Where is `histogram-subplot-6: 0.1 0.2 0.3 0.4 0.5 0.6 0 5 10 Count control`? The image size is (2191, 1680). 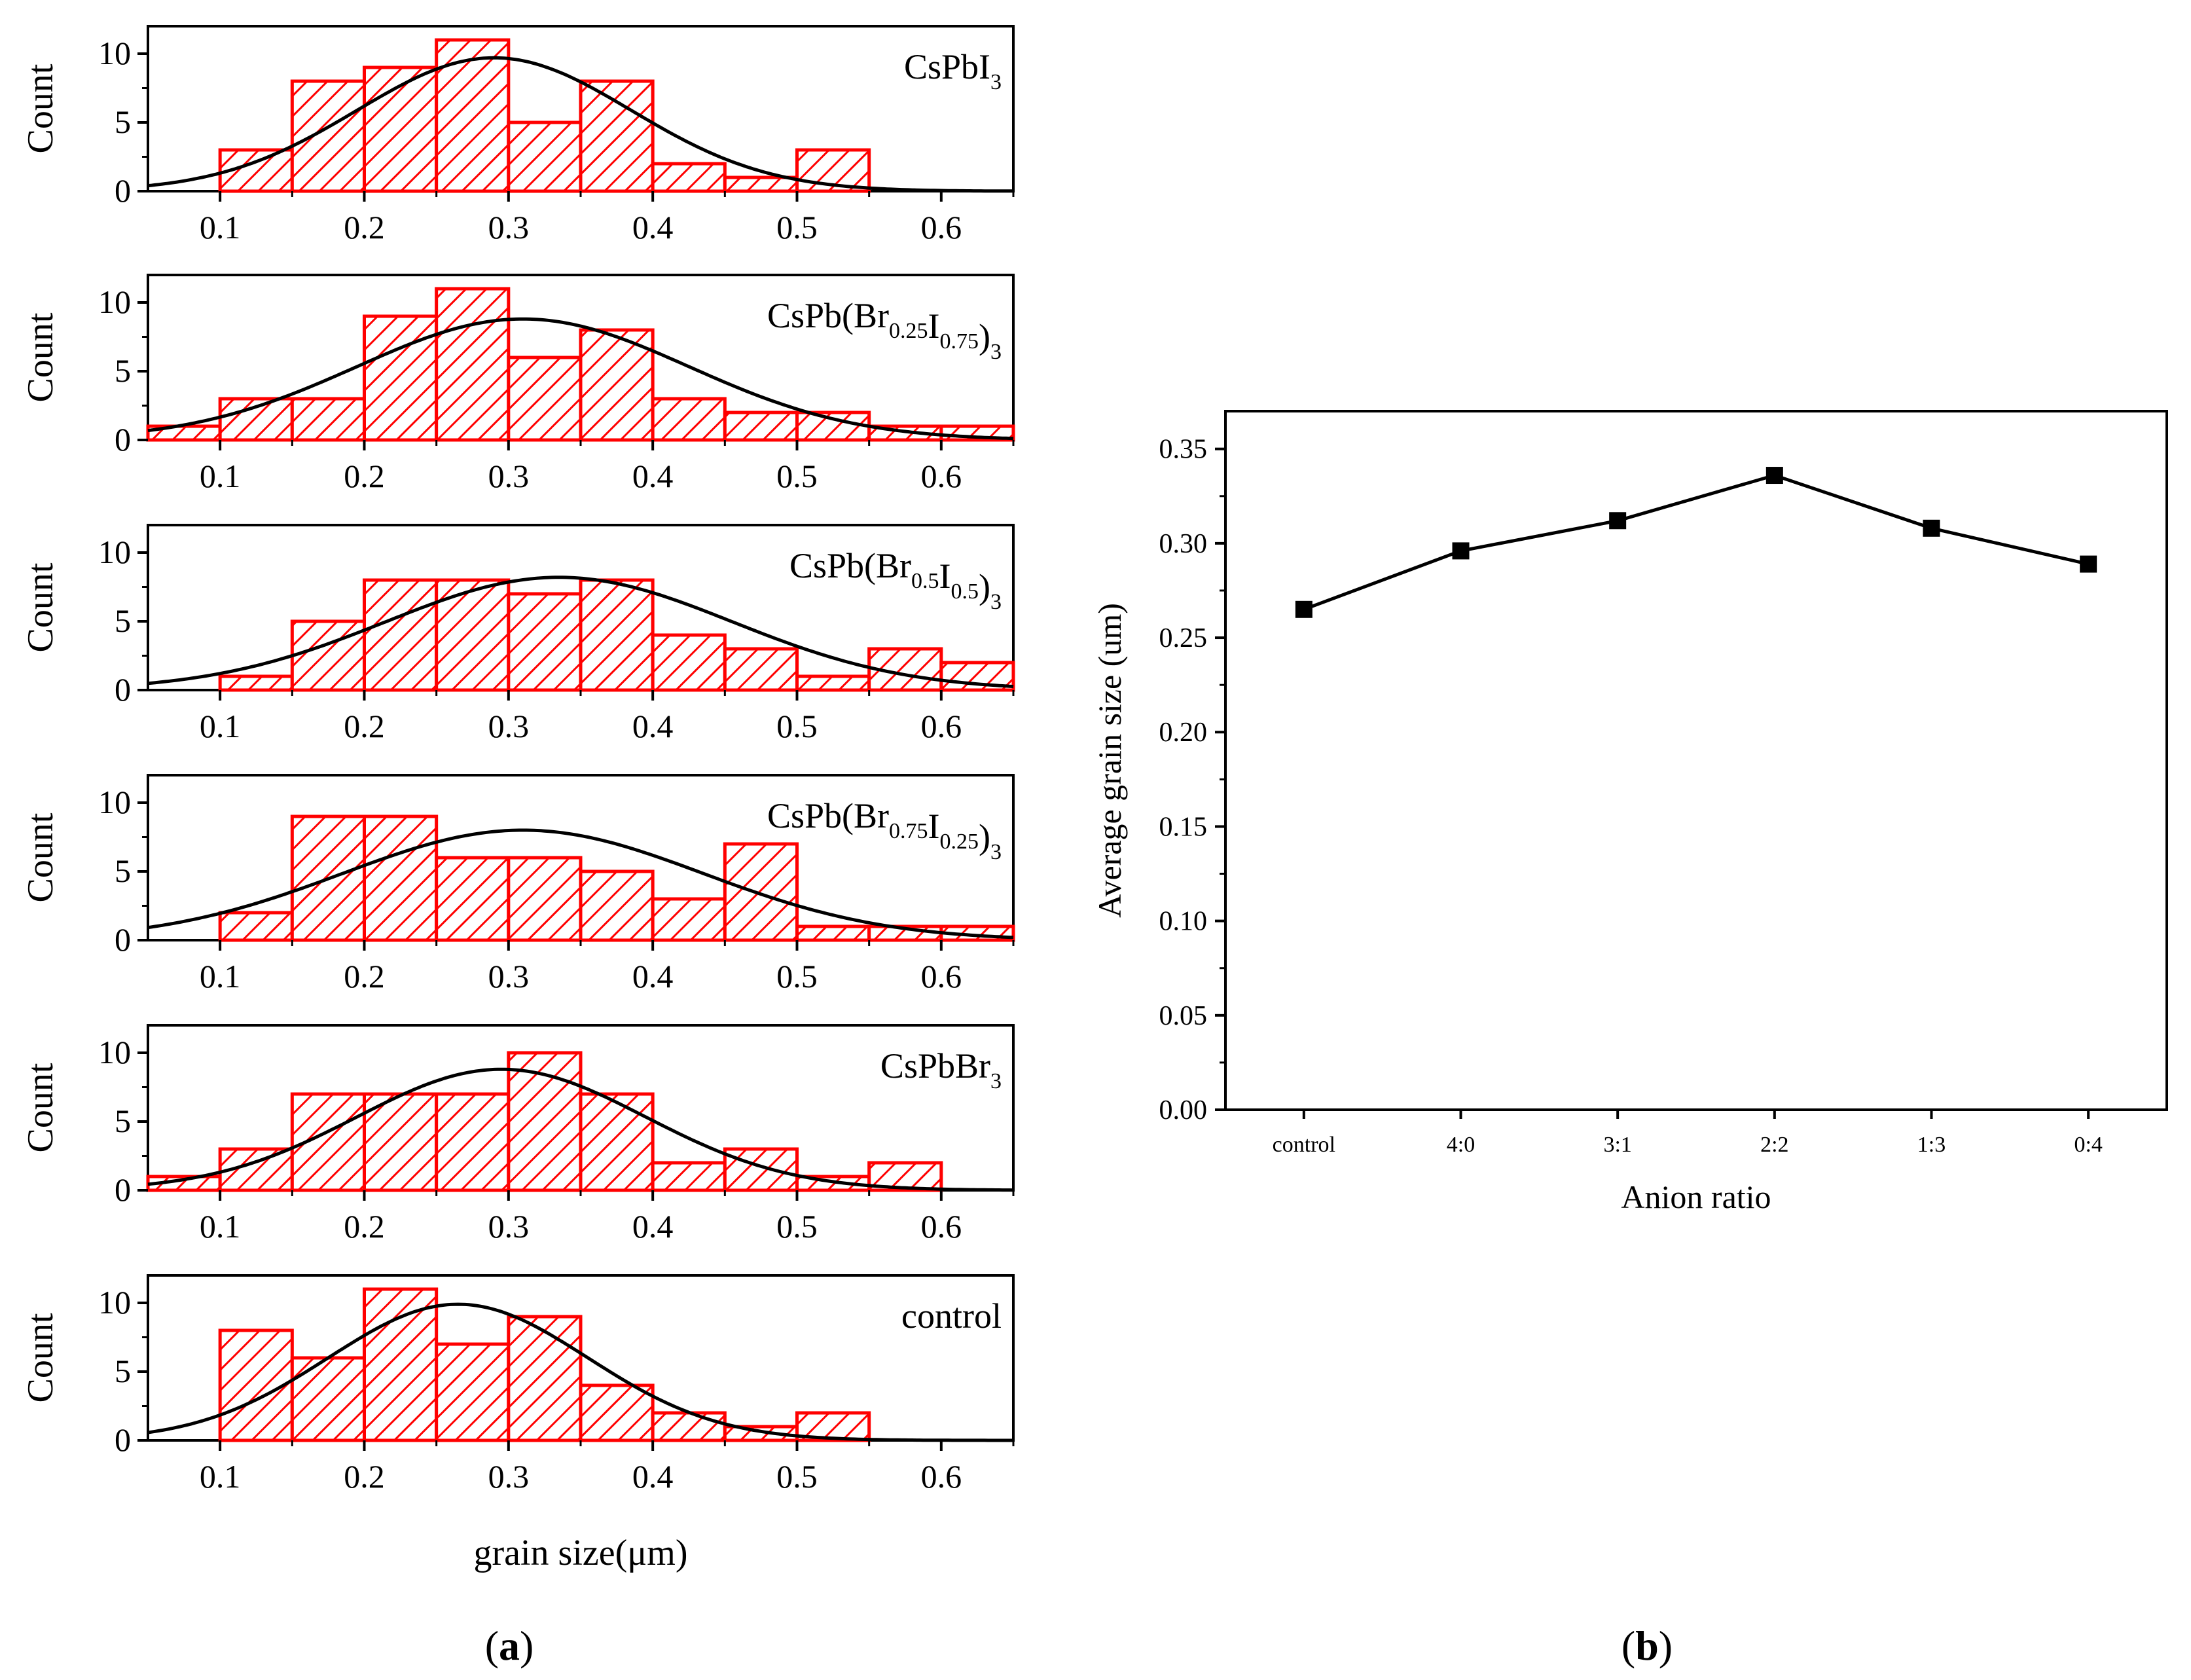 histogram-subplot-6: 0.1 0.2 0.3 0.4 0.5 0.6 0 5 10 Count control is located at coordinates (518, 1384).